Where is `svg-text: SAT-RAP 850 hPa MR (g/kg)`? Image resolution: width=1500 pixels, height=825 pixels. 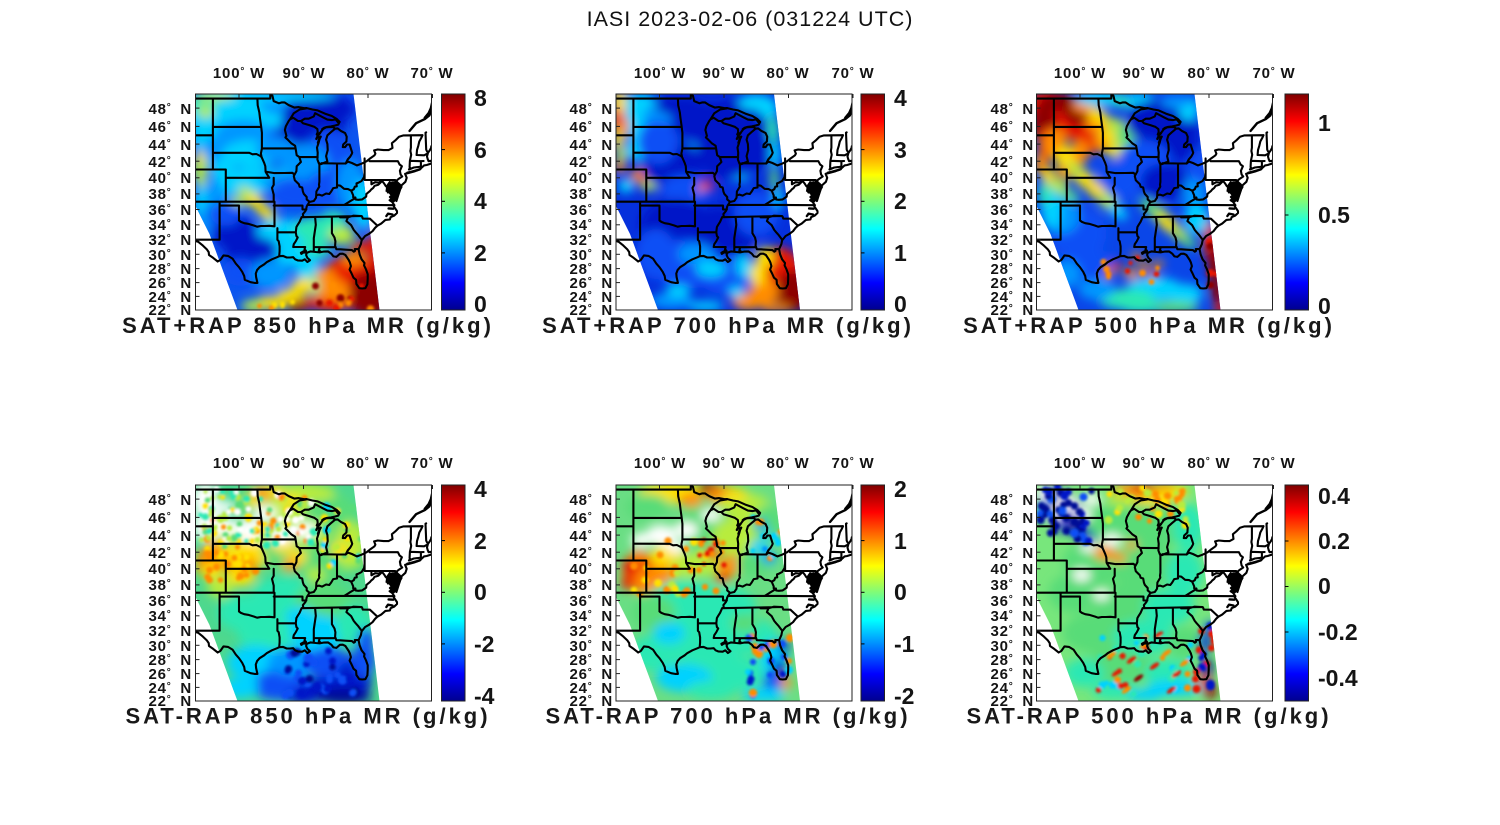 svg-text: SAT-RAP 850 hPa MR (g/kg) is located at coordinates (307, 716).